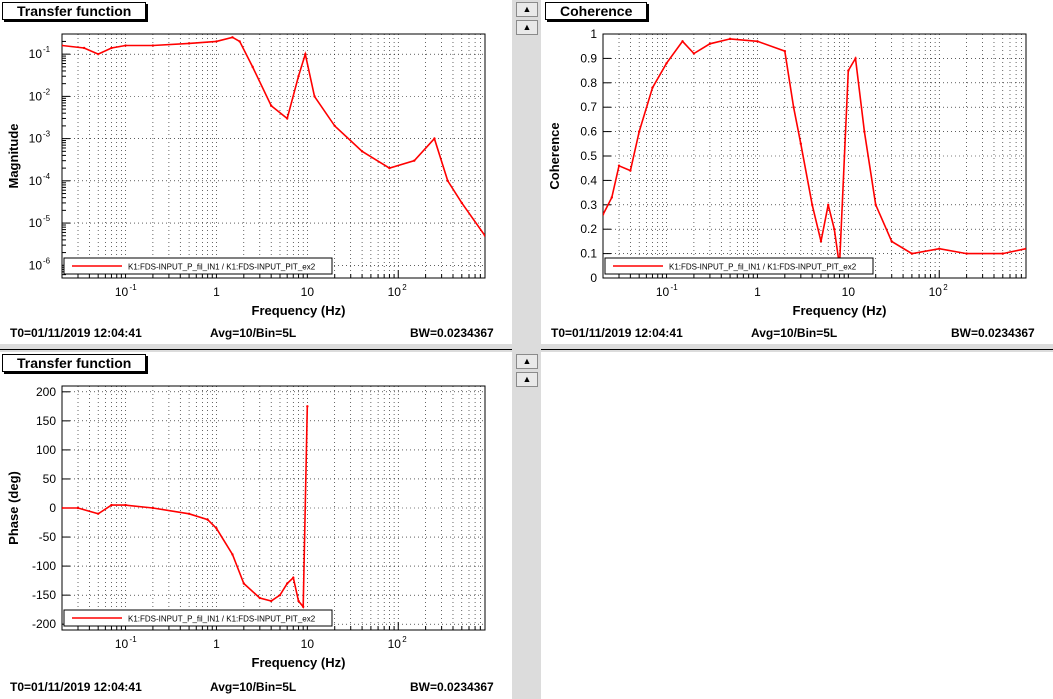 This screenshot has width=1053, height=699. I want to click on y-tick-label: 0.1, so click(588, 254).